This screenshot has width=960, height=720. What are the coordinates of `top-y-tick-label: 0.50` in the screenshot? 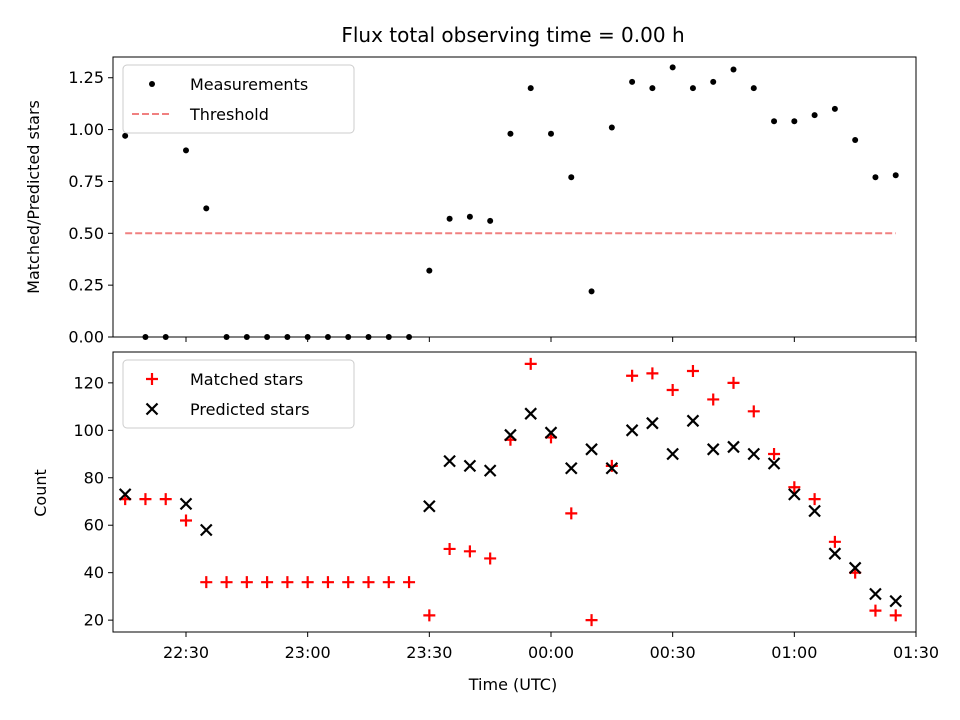 It's located at (86, 233).